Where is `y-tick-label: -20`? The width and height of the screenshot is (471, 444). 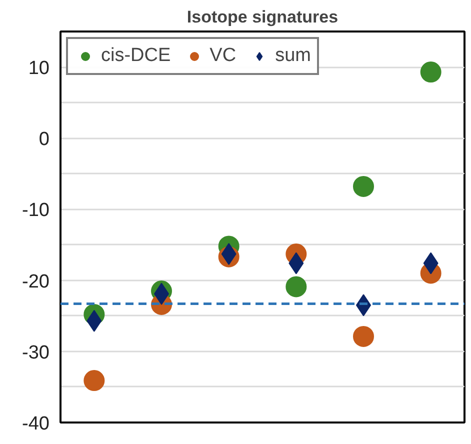
y-tick-label: -20 is located at coordinates (36, 281).